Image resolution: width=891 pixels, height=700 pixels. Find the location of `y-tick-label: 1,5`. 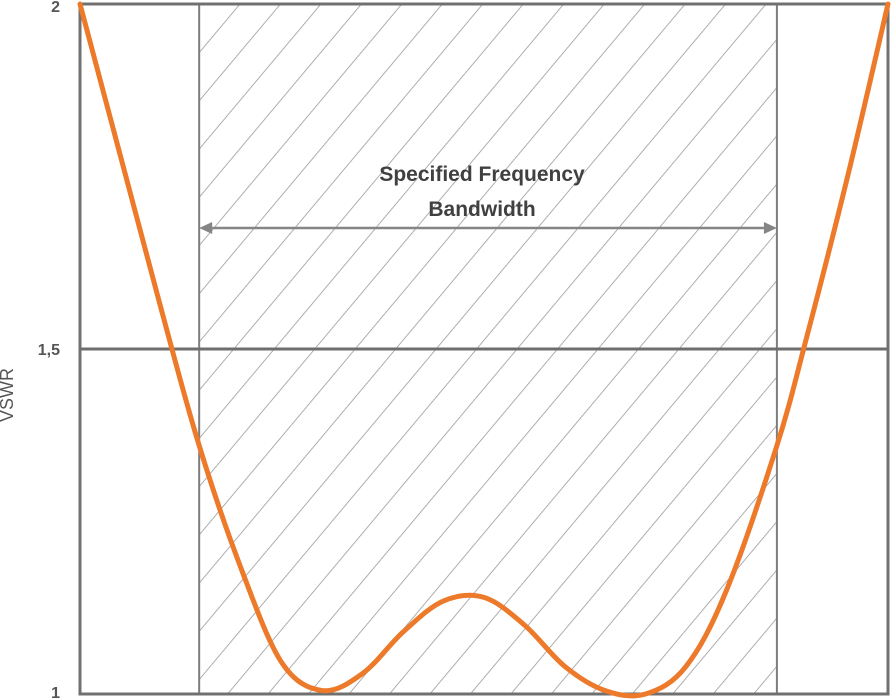

y-tick-label: 1,5 is located at coordinates (49, 350).